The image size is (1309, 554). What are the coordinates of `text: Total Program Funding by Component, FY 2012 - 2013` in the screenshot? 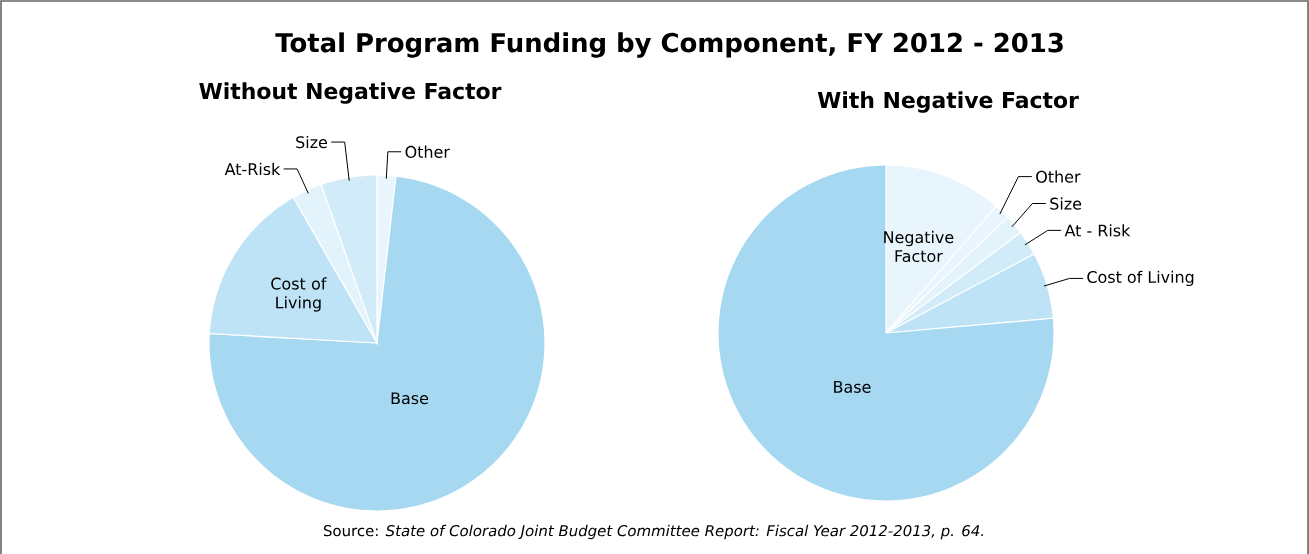 It's located at (669, 45).